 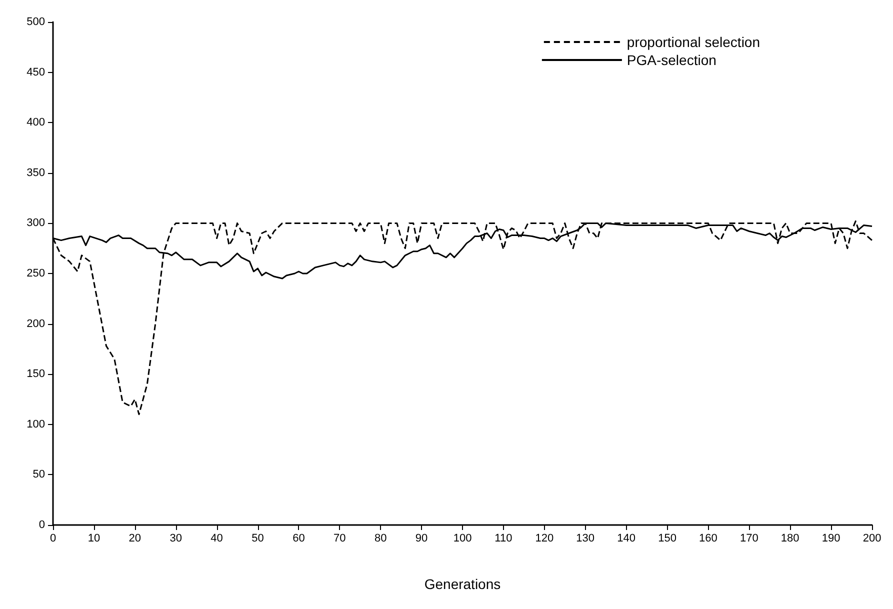 I want to click on x-tick-label: 10, so click(x=94, y=538).